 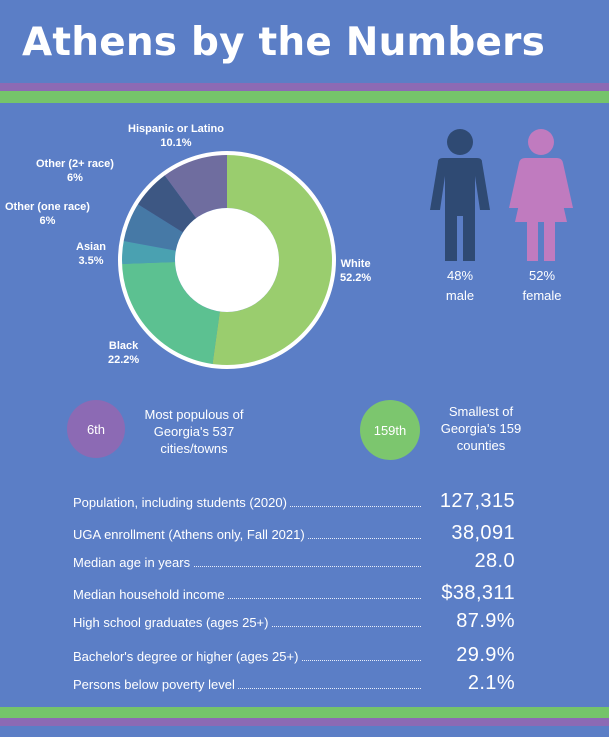 What do you see at coordinates (483, 533) in the screenshot?
I see `stat-value: 38,091` at bounding box center [483, 533].